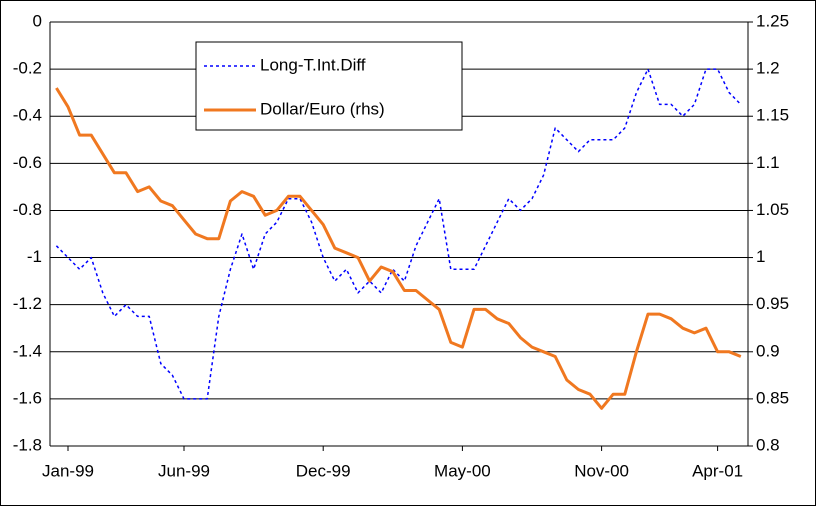 The height and width of the screenshot is (506, 816). Describe the element at coordinates (27, 397) in the screenshot. I see `y-tick-label: -1.6` at that location.